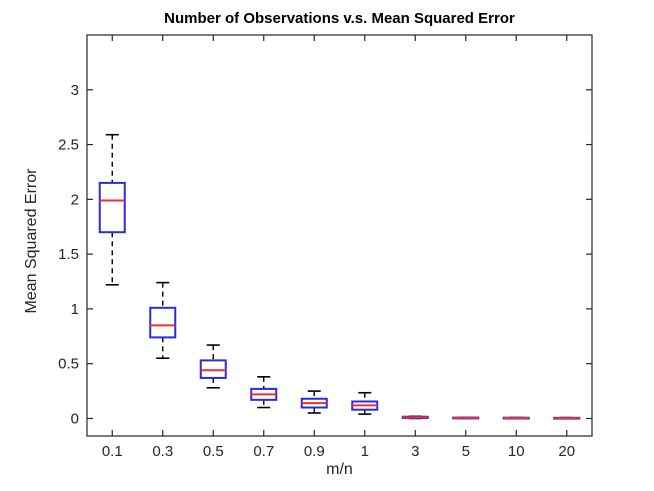 This screenshot has width=654, height=491. Describe the element at coordinates (68, 254) in the screenshot. I see `y-tick-label: 1.5` at that location.